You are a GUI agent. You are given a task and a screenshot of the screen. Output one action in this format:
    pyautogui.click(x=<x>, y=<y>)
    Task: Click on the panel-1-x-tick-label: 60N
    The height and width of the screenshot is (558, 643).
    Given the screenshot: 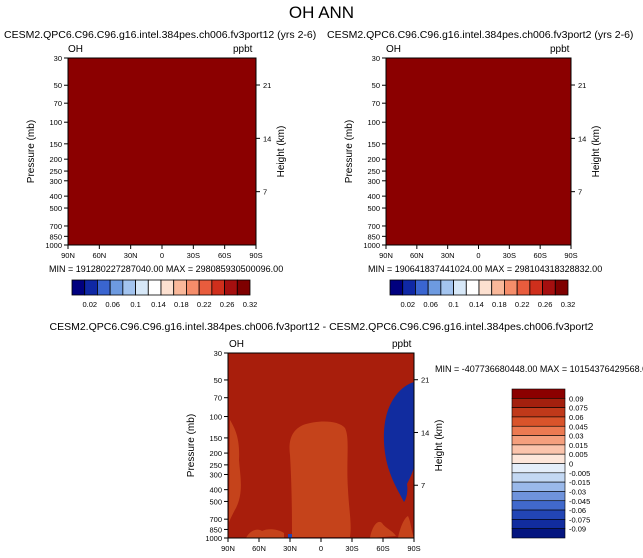 What is the action you would take?
    pyautogui.click(x=99, y=255)
    